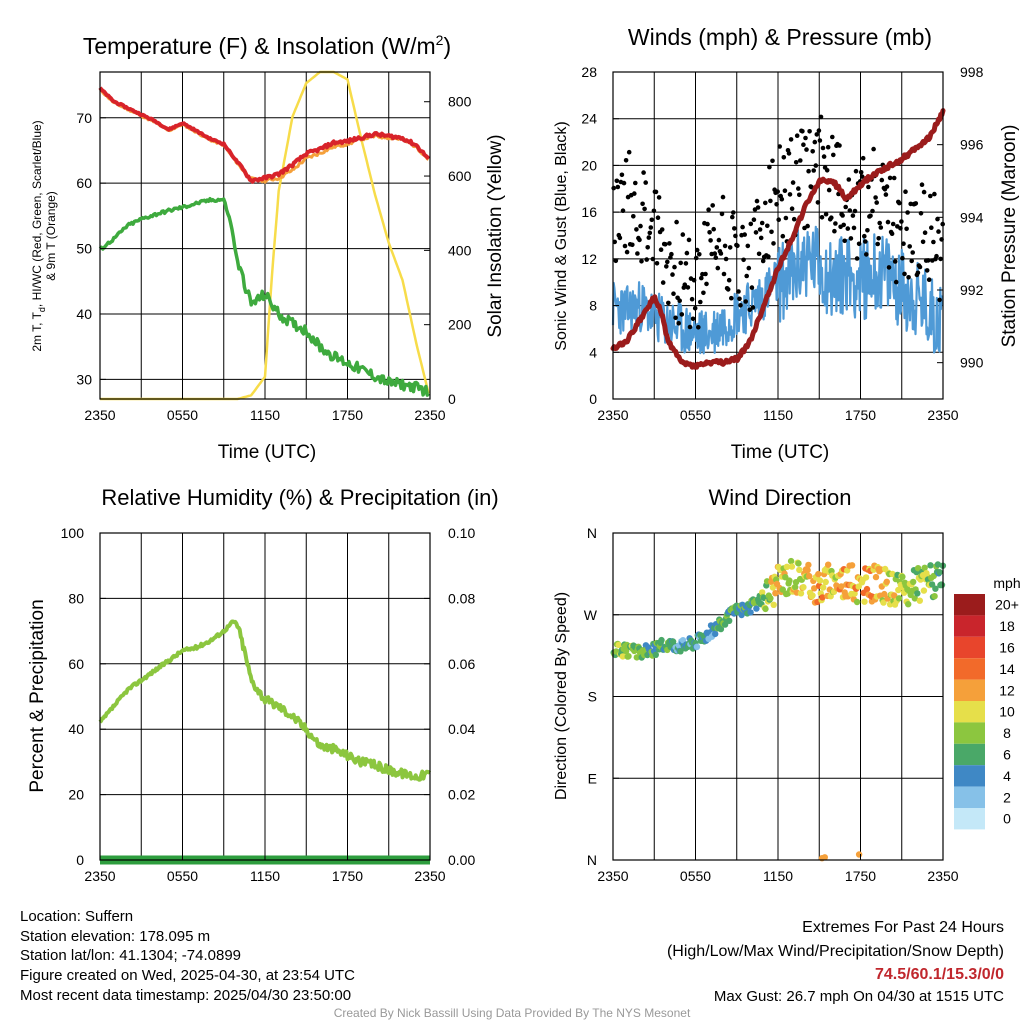 Image resolution: width=1024 pixels, height=1029 pixels. I want to click on y2-tick-label: 998, so click(972, 72).